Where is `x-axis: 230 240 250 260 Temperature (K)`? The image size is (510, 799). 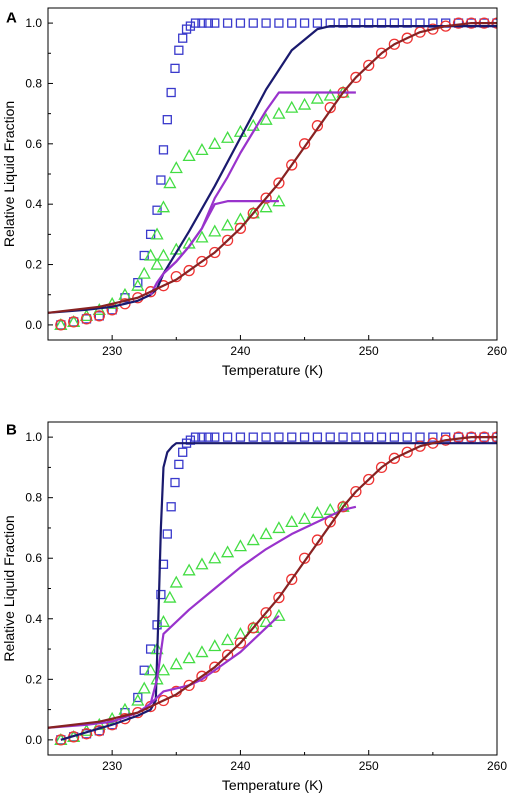
x-axis: 230 240 250 260 Temperature (K) is located at coordinates (277, 771).